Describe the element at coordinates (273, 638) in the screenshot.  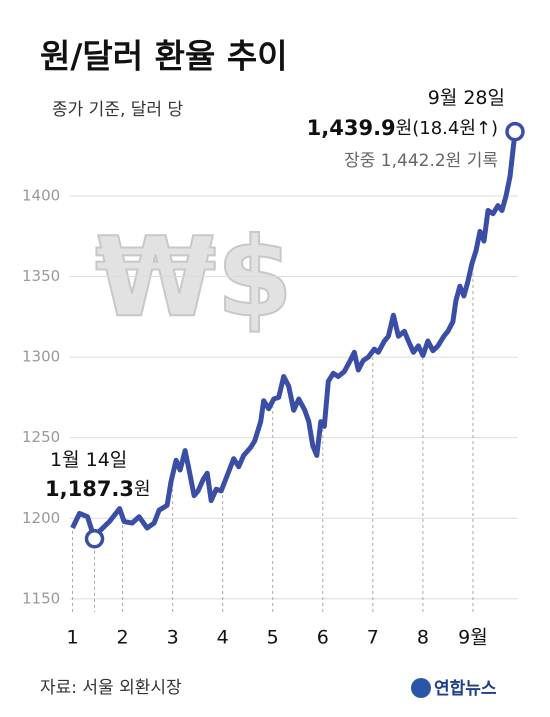
I see `x-tick-label: 5` at that location.